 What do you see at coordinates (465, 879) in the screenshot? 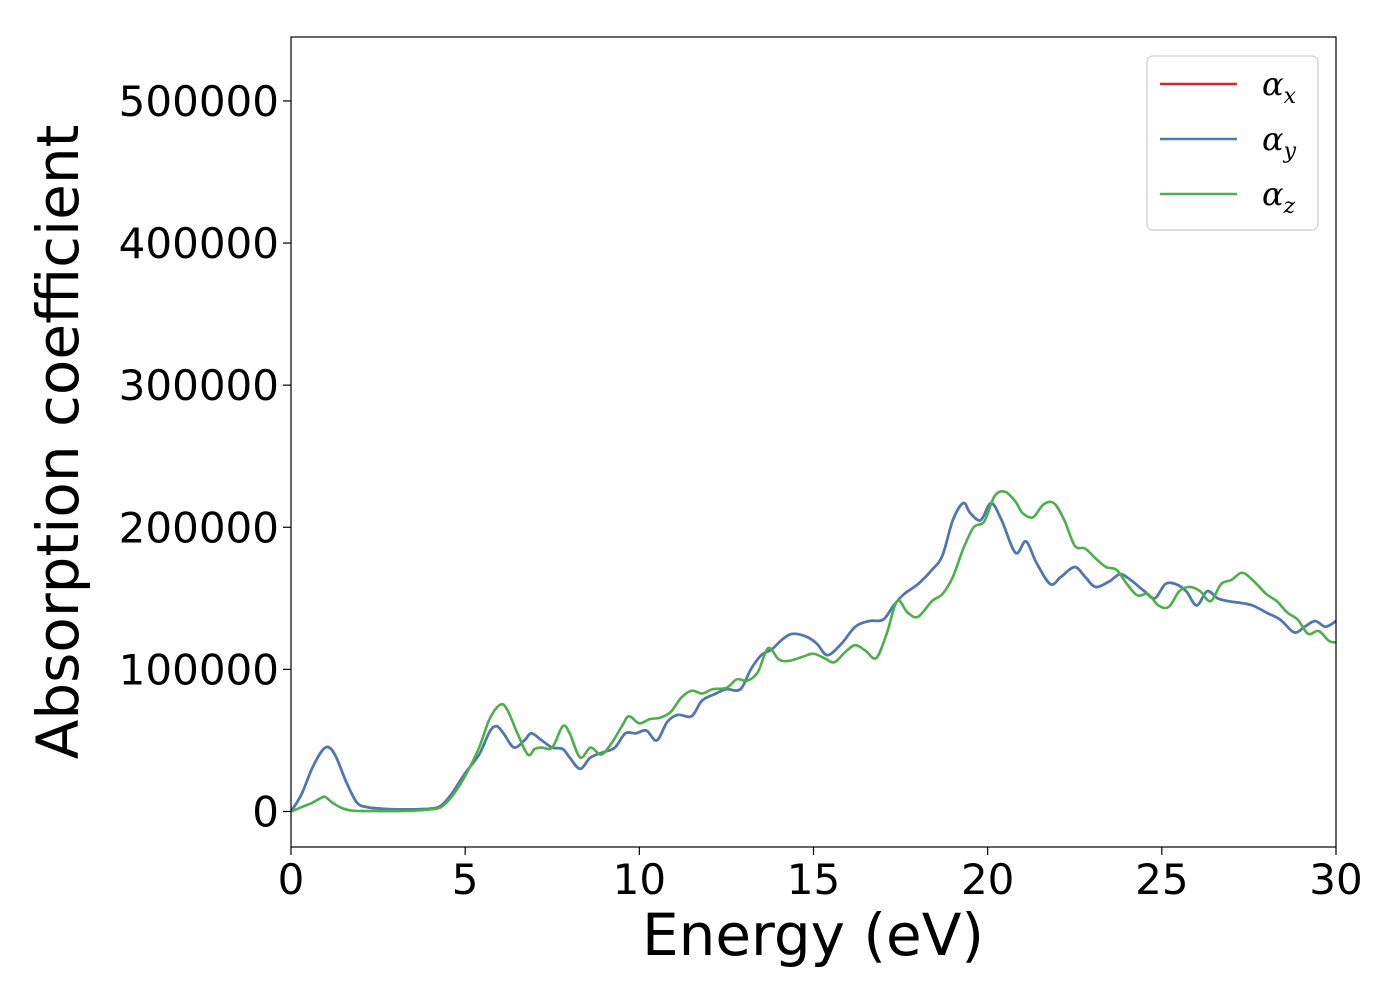
I see `x-tick-label: 5` at bounding box center [465, 879].